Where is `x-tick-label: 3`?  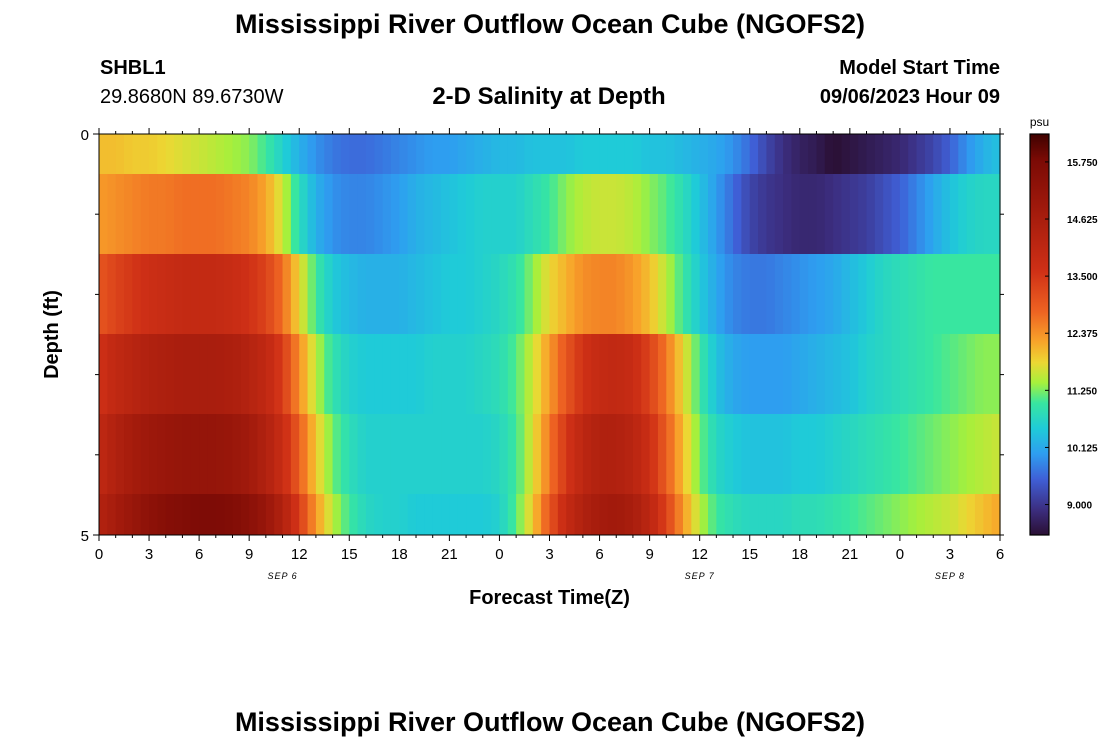
x-tick-label: 3 is located at coordinates (549, 554).